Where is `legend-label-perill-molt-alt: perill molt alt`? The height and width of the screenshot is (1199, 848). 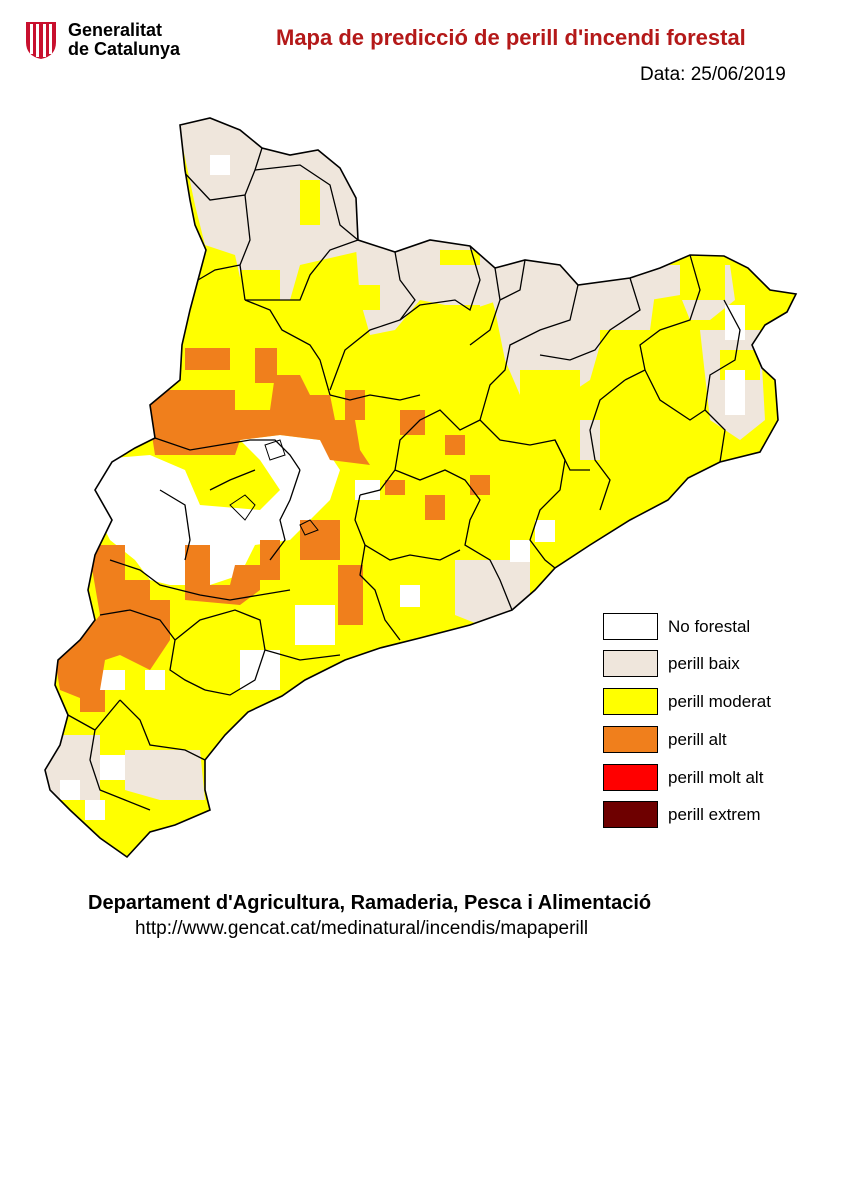 legend-label-perill-molt-alt: perill molt alt is located at coordinates (716, 777).